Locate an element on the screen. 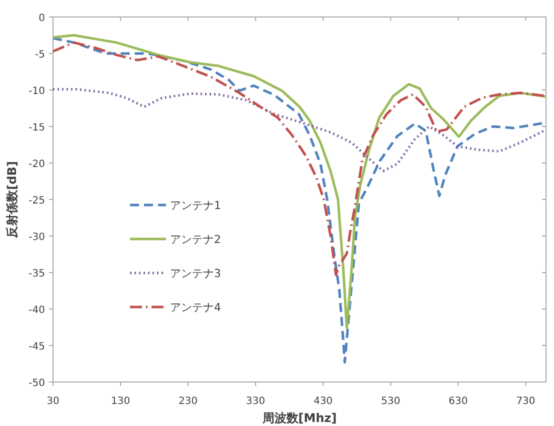  y-tick-label: -15 is located at coordinates (36, 128).